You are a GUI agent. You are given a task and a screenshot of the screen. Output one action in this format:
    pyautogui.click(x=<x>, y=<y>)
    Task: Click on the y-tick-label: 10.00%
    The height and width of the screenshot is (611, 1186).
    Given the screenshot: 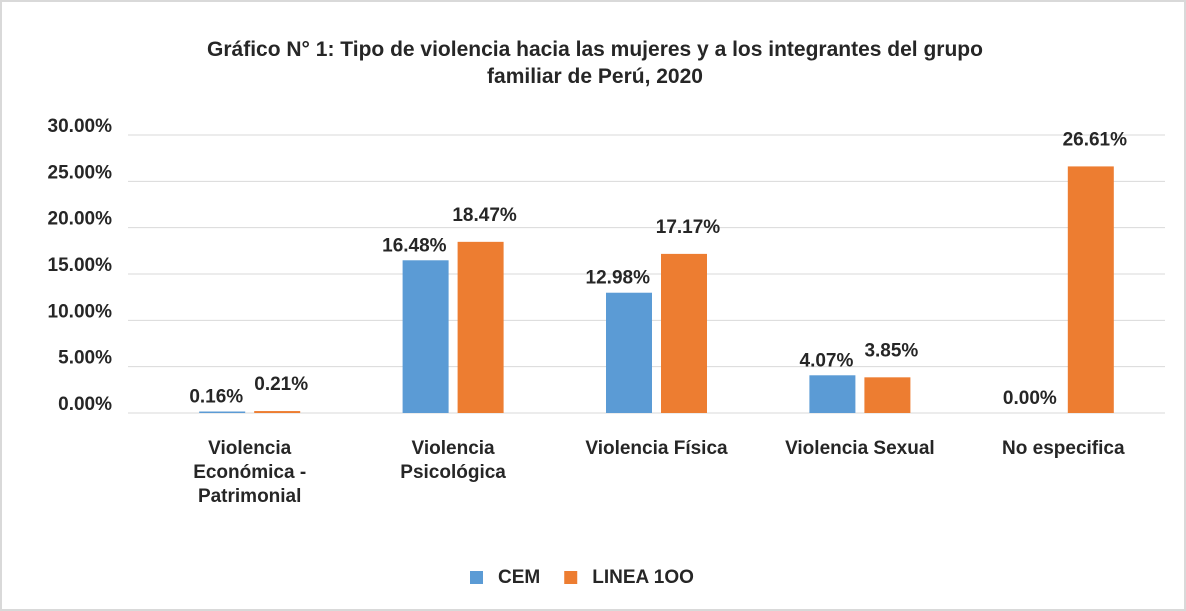 What is the action you would take?
    pyautogui.click(x=80, y=311)
    